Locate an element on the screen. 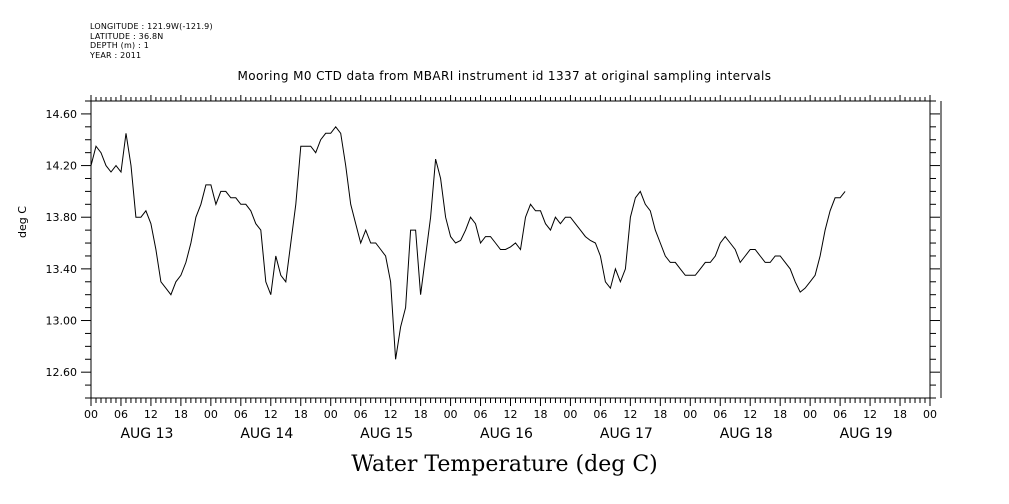 The width and height of the screenshot is (1009, 504). day-label: AUG 17 is located at coordinates (626, 434).